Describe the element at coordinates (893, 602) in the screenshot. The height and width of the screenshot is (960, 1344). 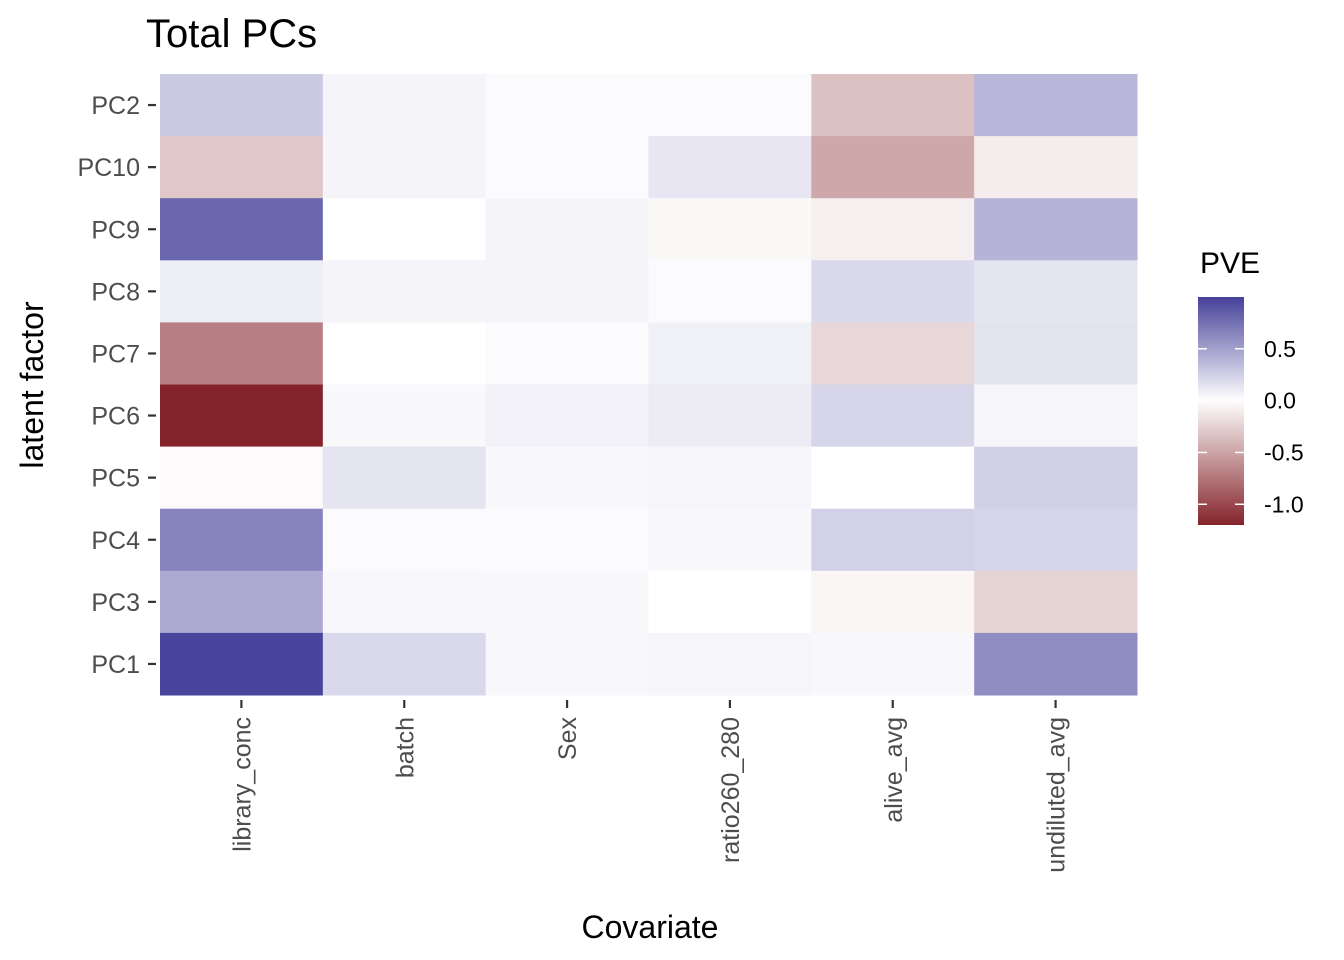
I see `heatmap-cell-pc3-alive_avg` at that location.